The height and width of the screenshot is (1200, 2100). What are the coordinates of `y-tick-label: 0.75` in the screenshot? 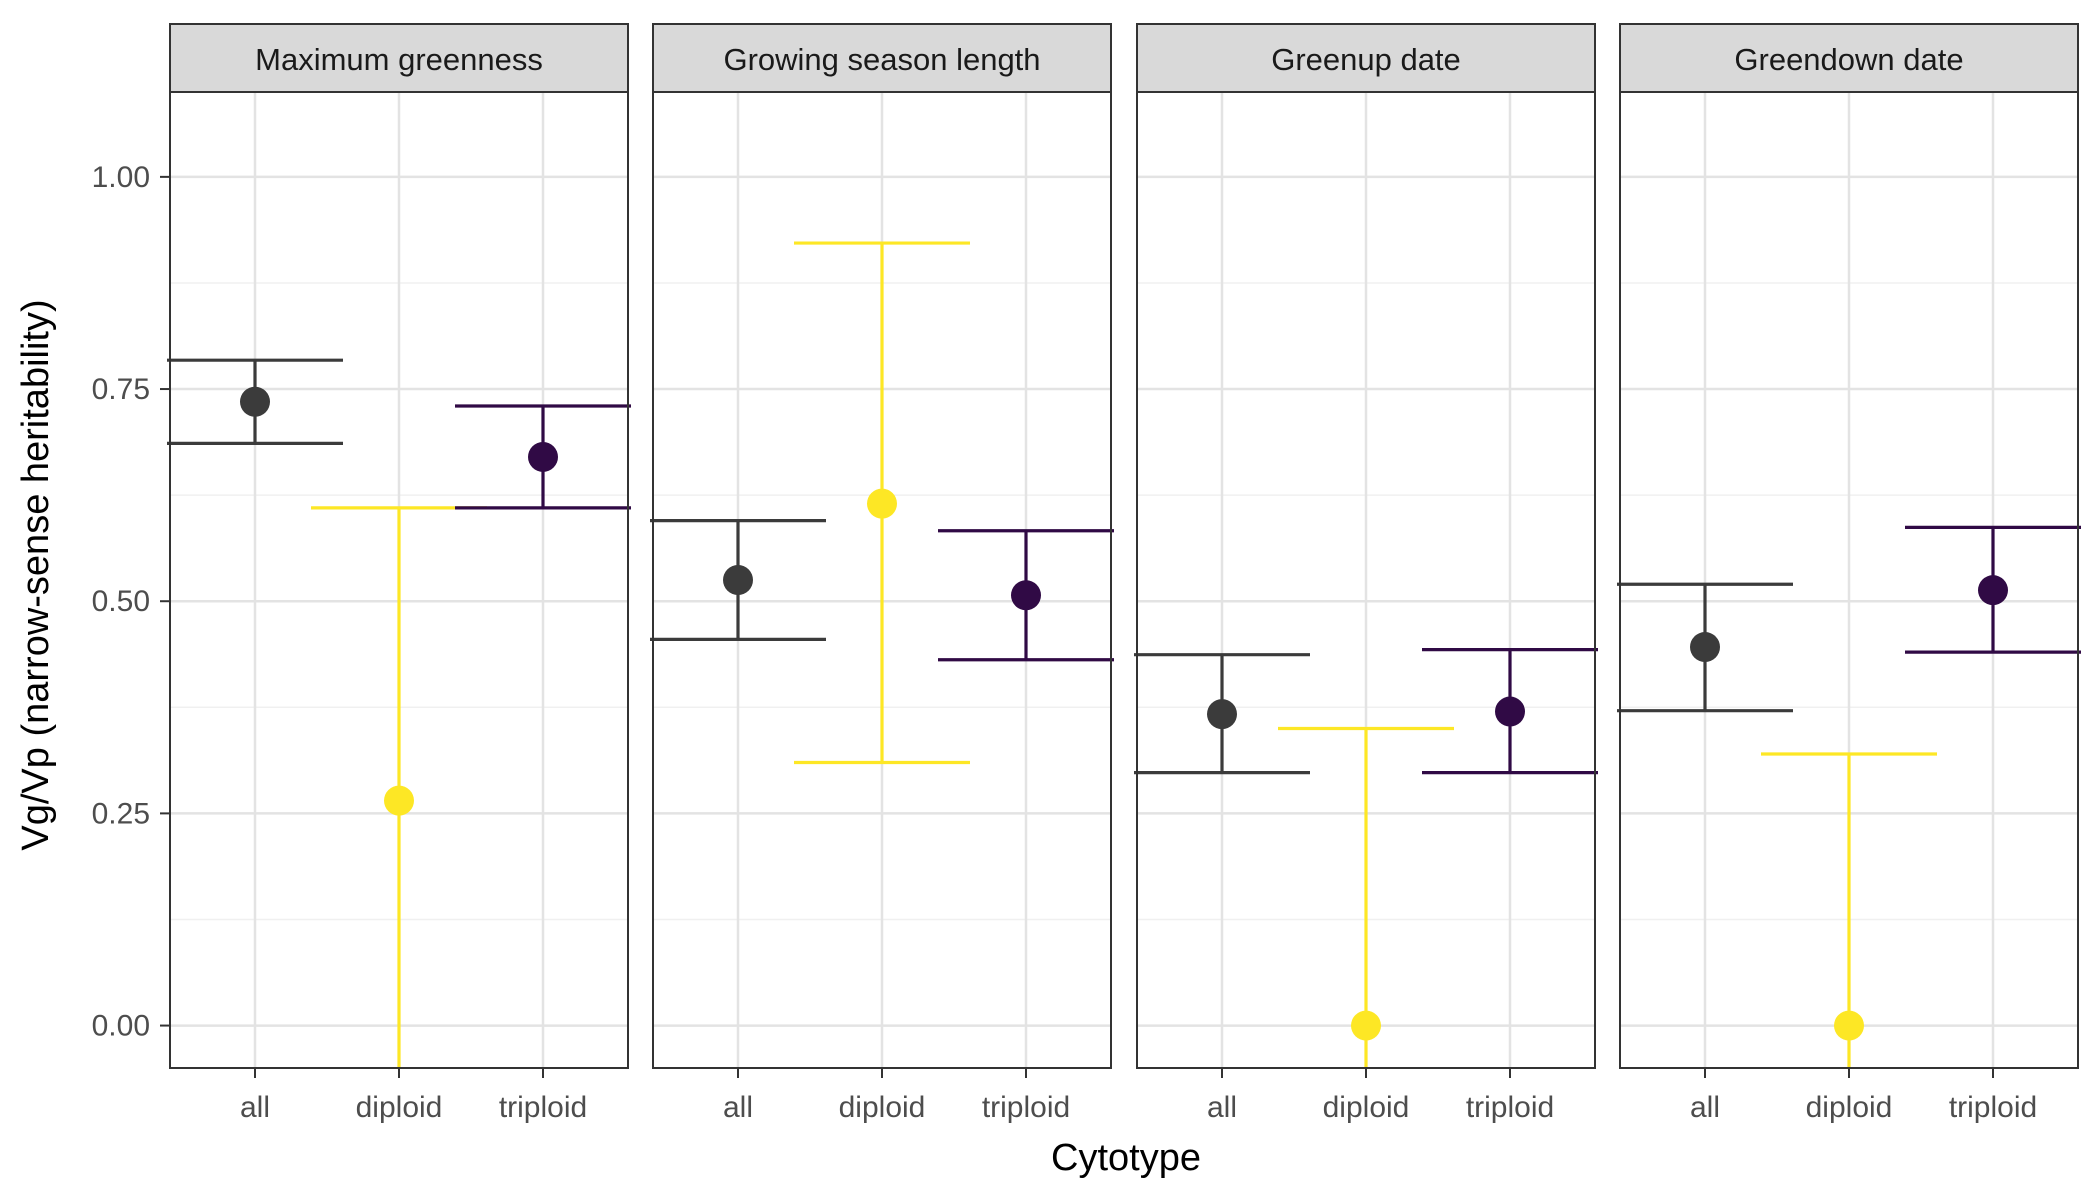 It's located at (121, 389).